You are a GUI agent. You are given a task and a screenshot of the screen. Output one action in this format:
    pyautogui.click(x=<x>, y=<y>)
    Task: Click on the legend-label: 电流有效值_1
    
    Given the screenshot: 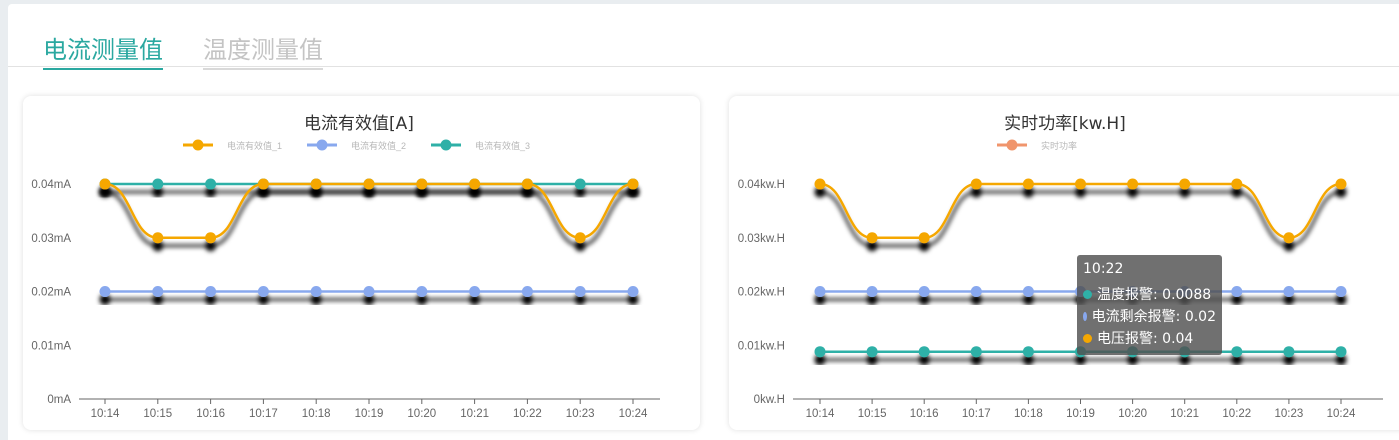 What is the action you would take?
    pyautogui.click(x=254, y=145)
    